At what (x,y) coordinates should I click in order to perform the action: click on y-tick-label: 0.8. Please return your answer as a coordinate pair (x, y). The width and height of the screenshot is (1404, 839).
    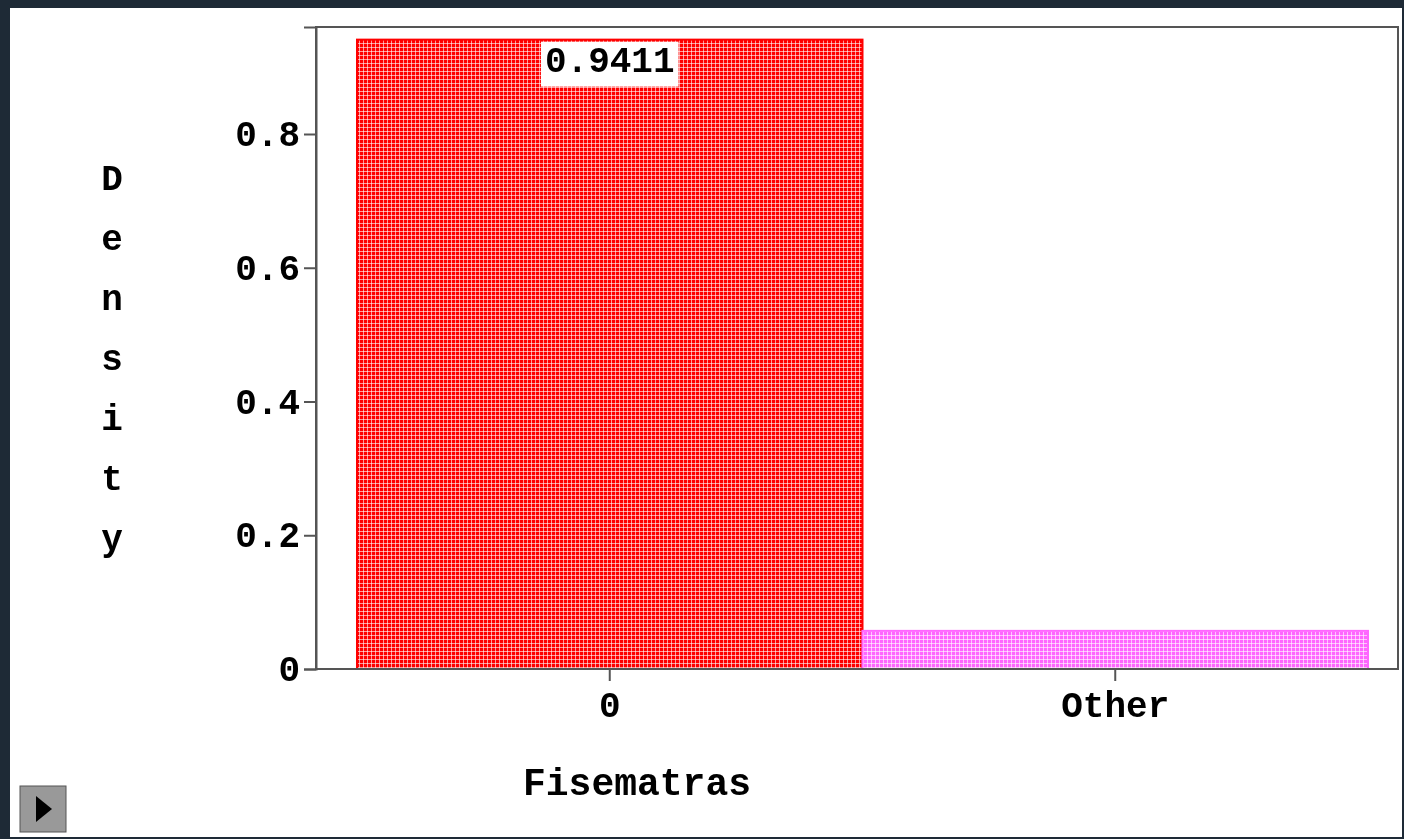
    Looking at the image, I should click on (267, 137).